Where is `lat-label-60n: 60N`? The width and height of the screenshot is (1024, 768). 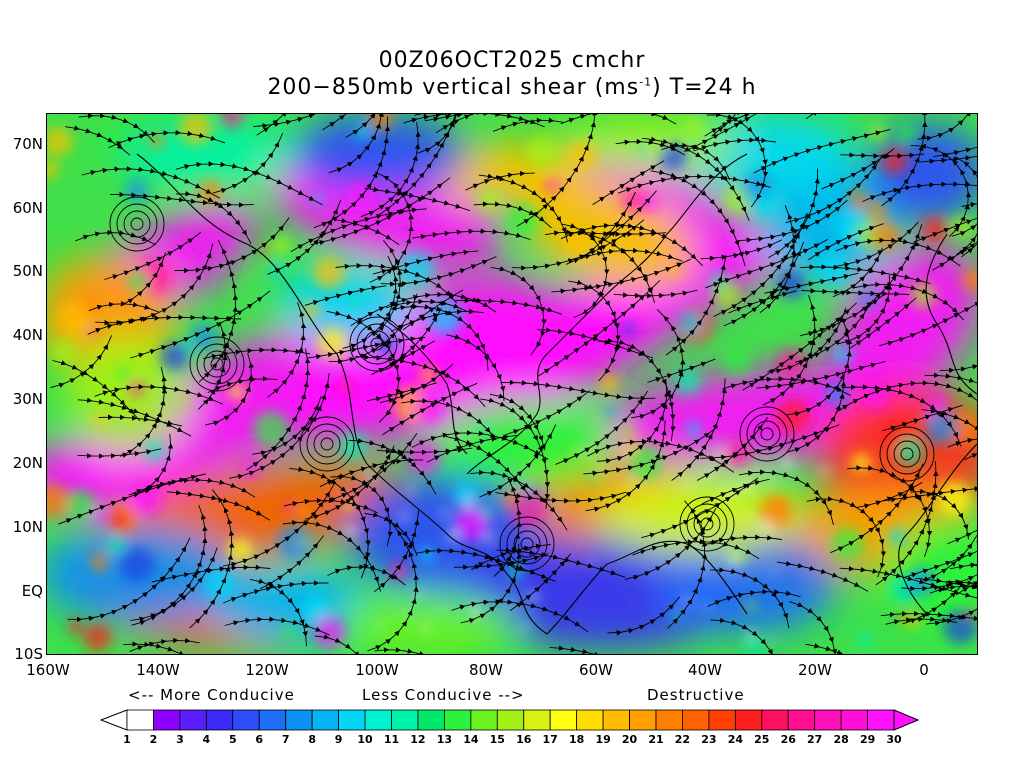
lat-label-60n: 60N is located at coordinates (27, 208).